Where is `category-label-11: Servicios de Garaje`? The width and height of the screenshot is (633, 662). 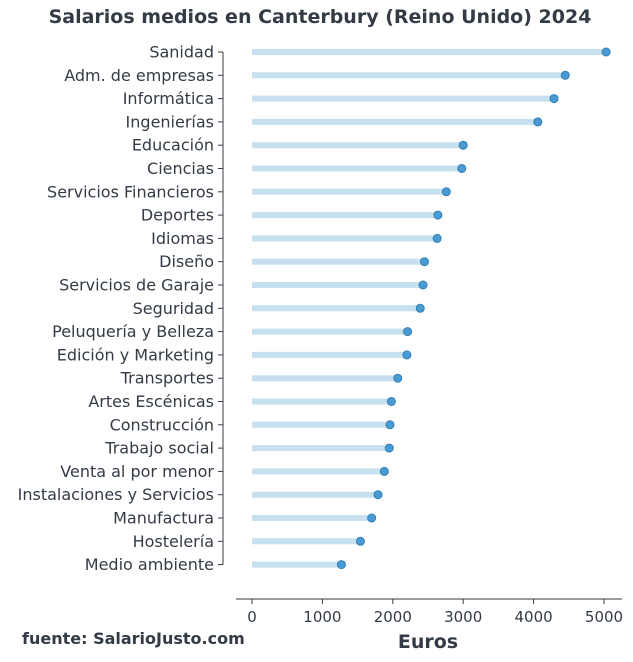 category-label-11: Servicios de Garaje is located at coordinates (136, 285).